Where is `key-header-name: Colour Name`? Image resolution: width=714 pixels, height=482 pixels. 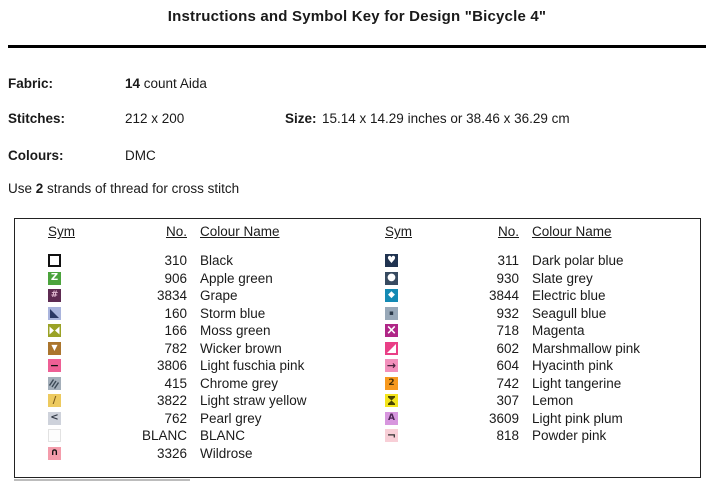 key-header-name: Colour Name is located at coordinates (572, 231).